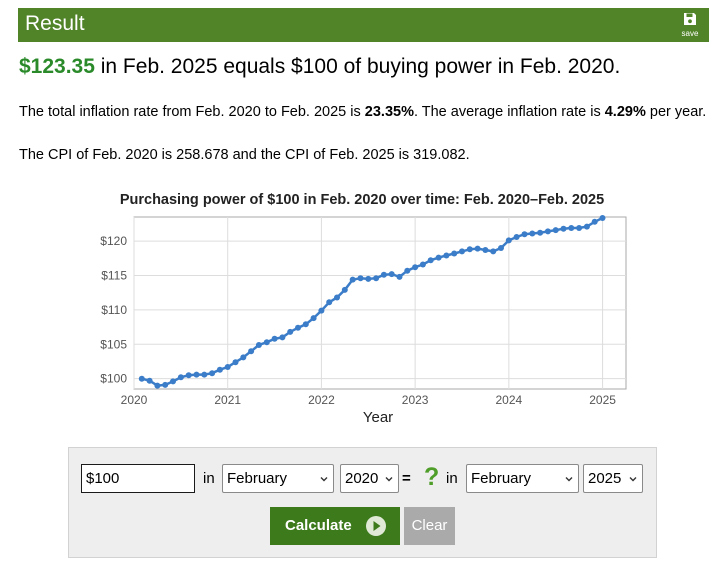 This screenshot has height=570, width=720. What do you see at coordinates (114, 275) in the screenshot?
I see `y-tick-label: $115` at bounding box center [114, 275].